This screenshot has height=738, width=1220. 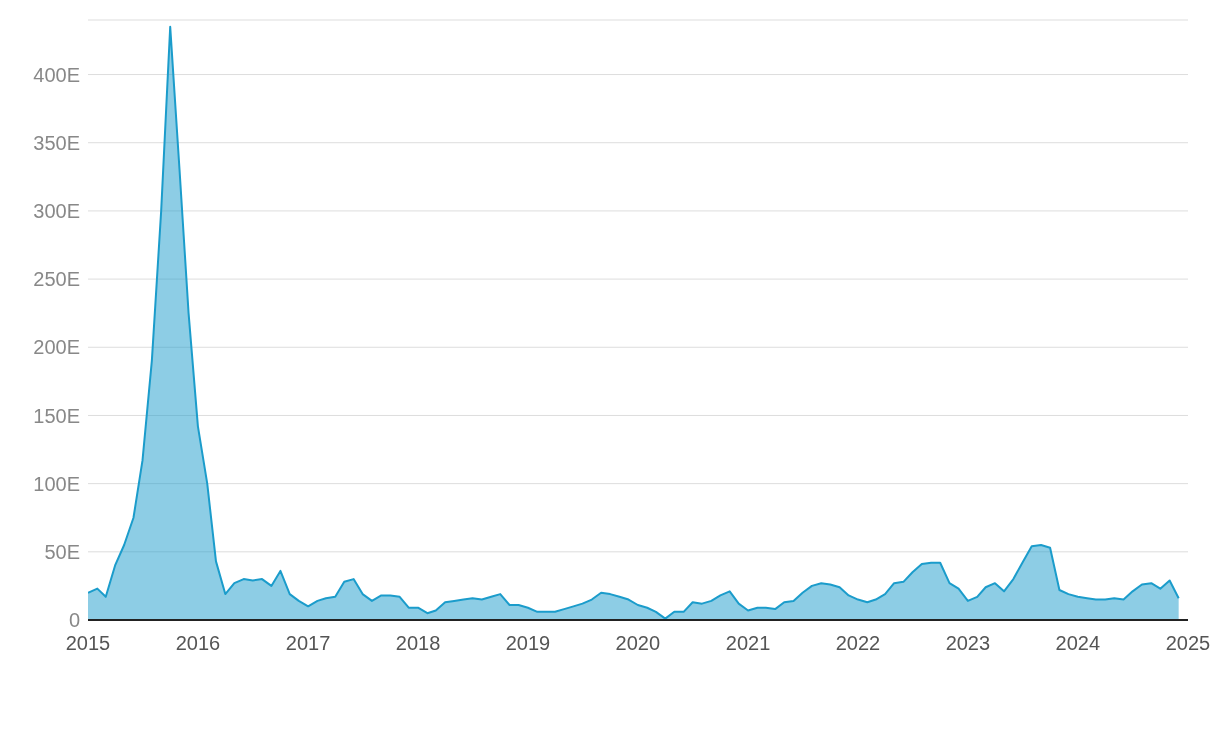 What do you see at coordinates (1078, 643) in the screenshot?
I see `x-tick-label: 2024` at bounding box center [1078, 643].